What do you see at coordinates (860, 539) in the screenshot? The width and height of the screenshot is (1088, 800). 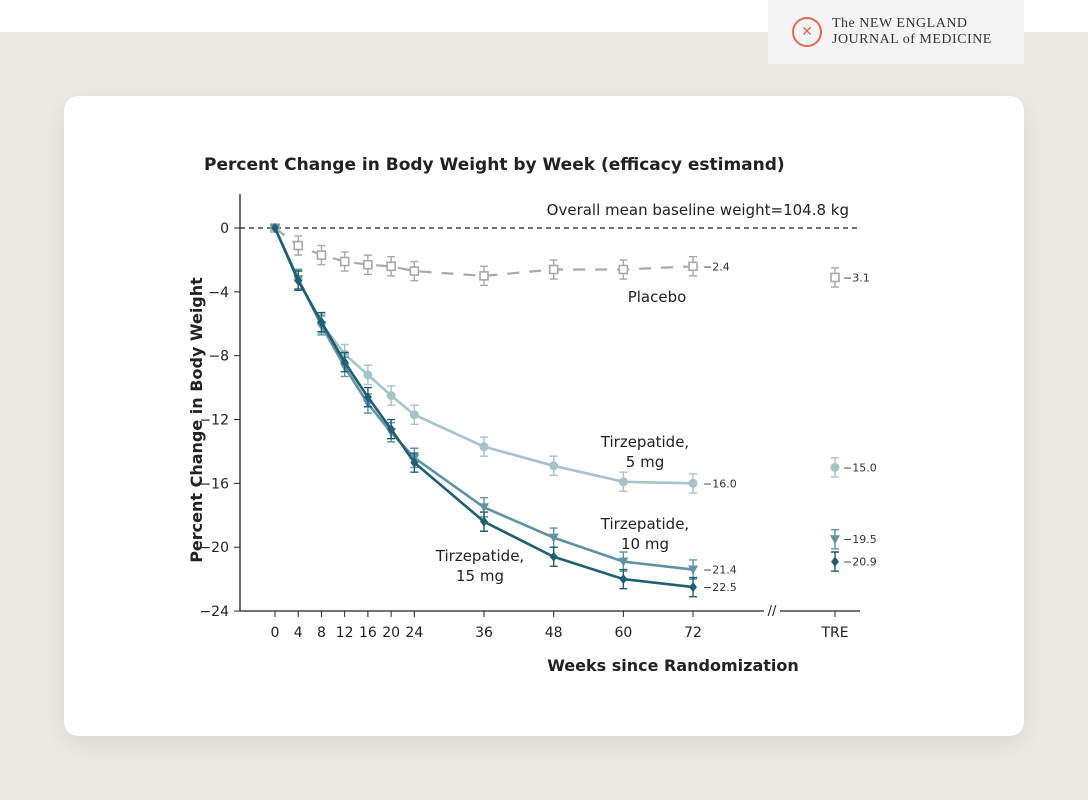 I see `tre-value-label-tirzepatide-10-mg: −19.5` at bounding box center [860, 539].